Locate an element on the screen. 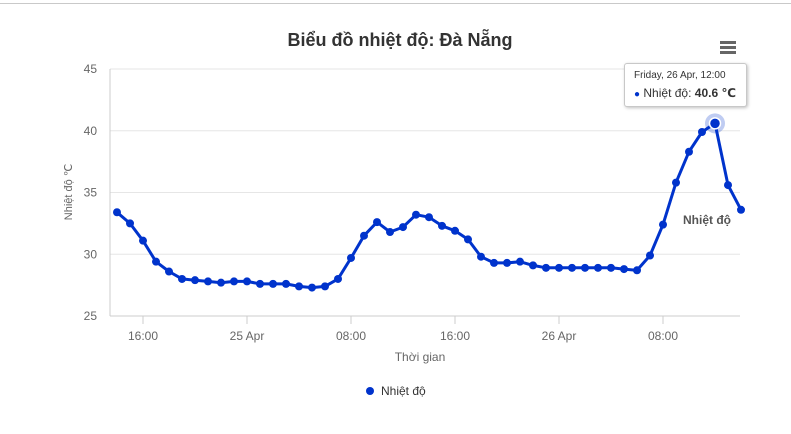  x-tick-label: 26 Apr is located at coordinates (559, 336).